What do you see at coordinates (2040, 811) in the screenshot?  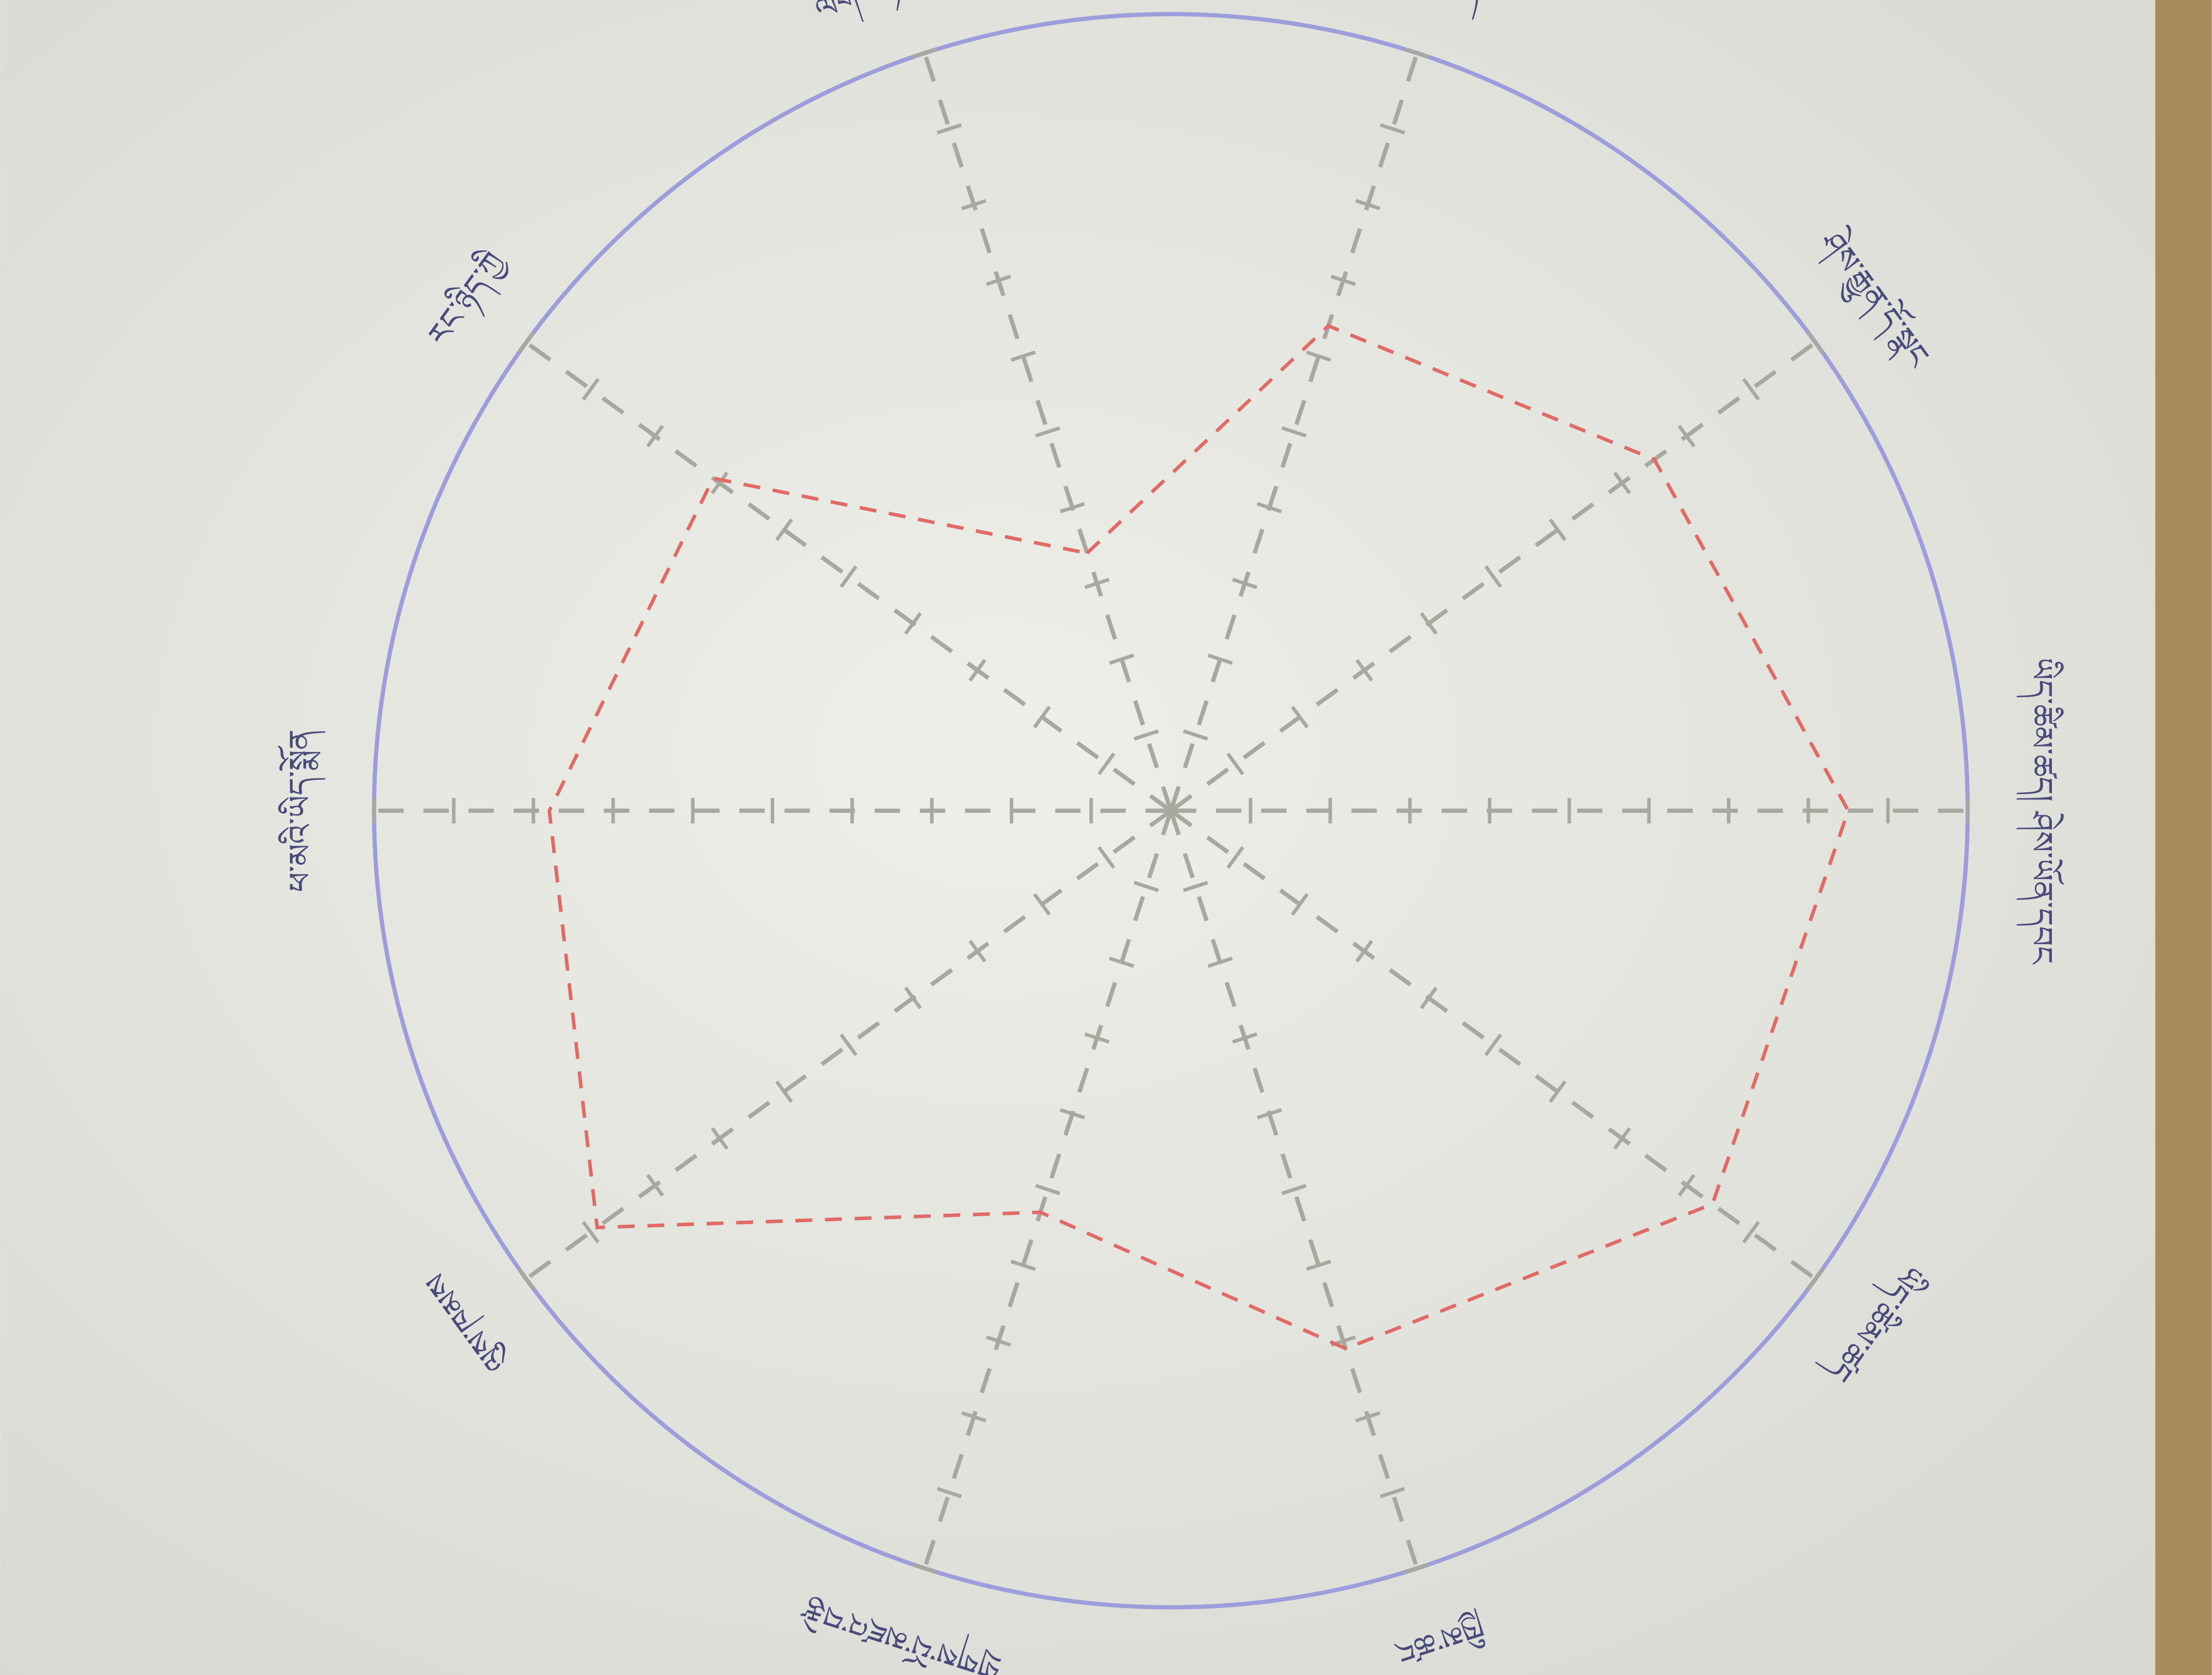 I see `axis-label: ཡིད་ཚིམ་ཚད། ཤེས་ཡོན་དབང` at bounding box center [2040, 811].